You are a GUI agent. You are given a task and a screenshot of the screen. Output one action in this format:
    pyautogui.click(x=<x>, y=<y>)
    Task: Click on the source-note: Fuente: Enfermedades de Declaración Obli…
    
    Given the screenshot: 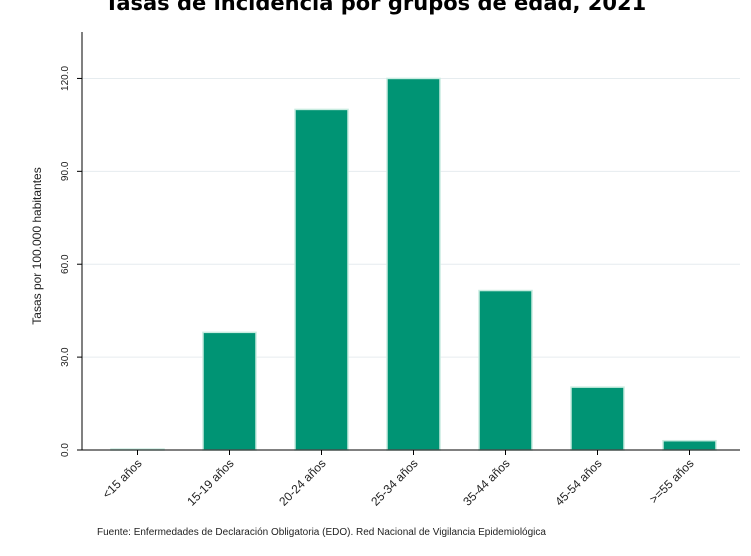 What is the action you would take?
    pyautogui.click(x=321, y=532)
    